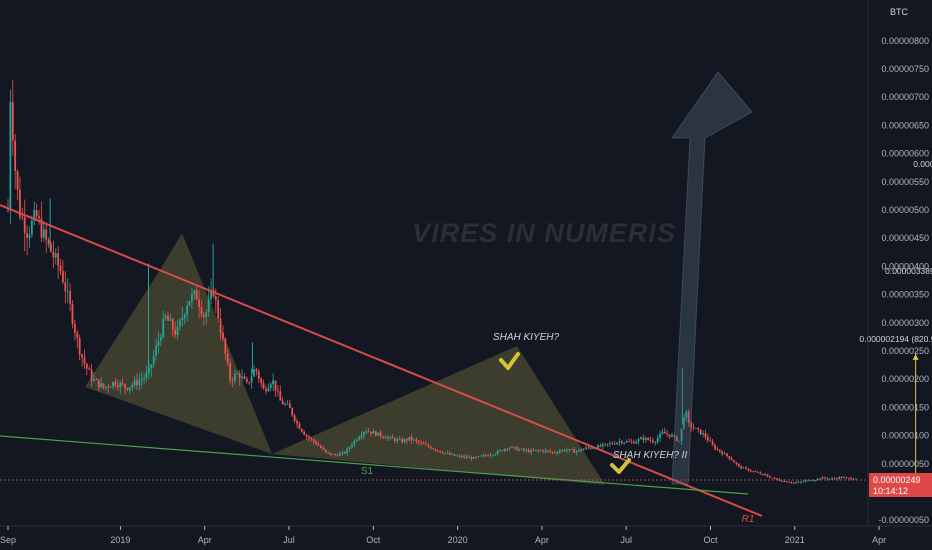 The width and height of the screenshot is (932, 550). I want to click on current-price-value: 0.00000249, so click(897, 480).